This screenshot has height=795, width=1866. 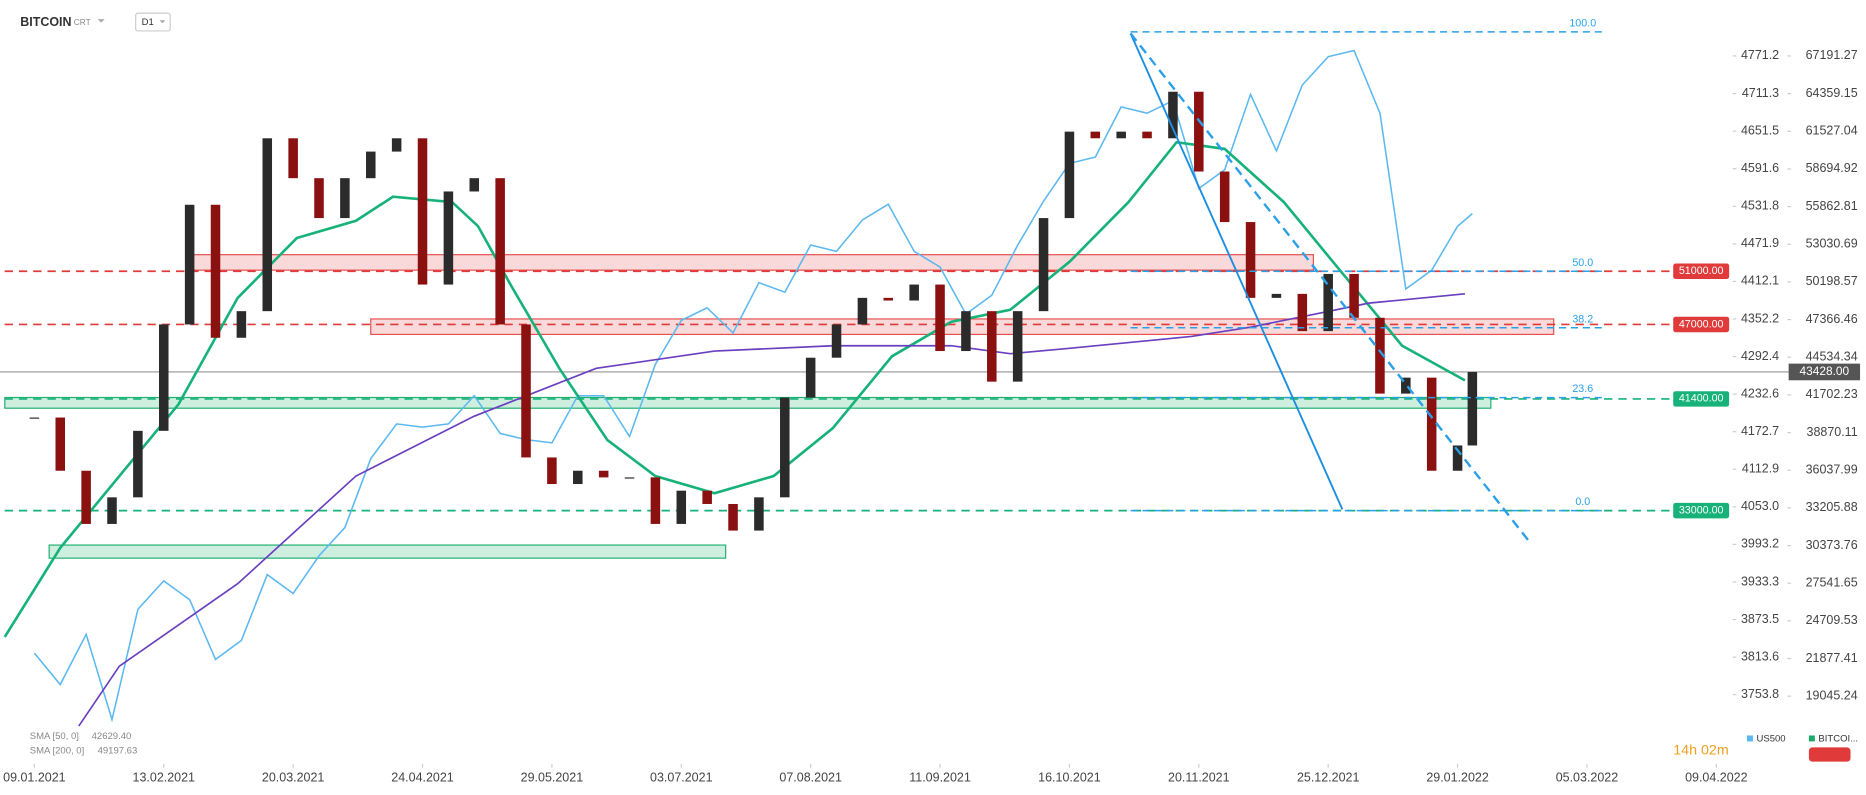 I want to click on y2-tick-label: 24709.53, so click(x=1832, y=620).